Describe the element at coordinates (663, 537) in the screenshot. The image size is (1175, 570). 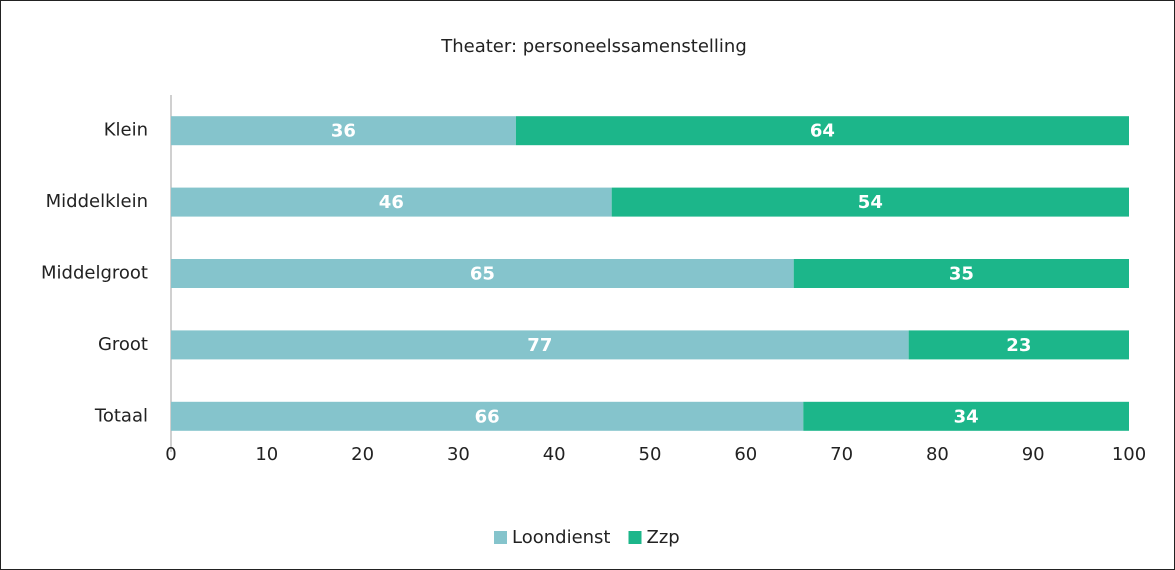
I see `legend-label: Zzp` at that location.